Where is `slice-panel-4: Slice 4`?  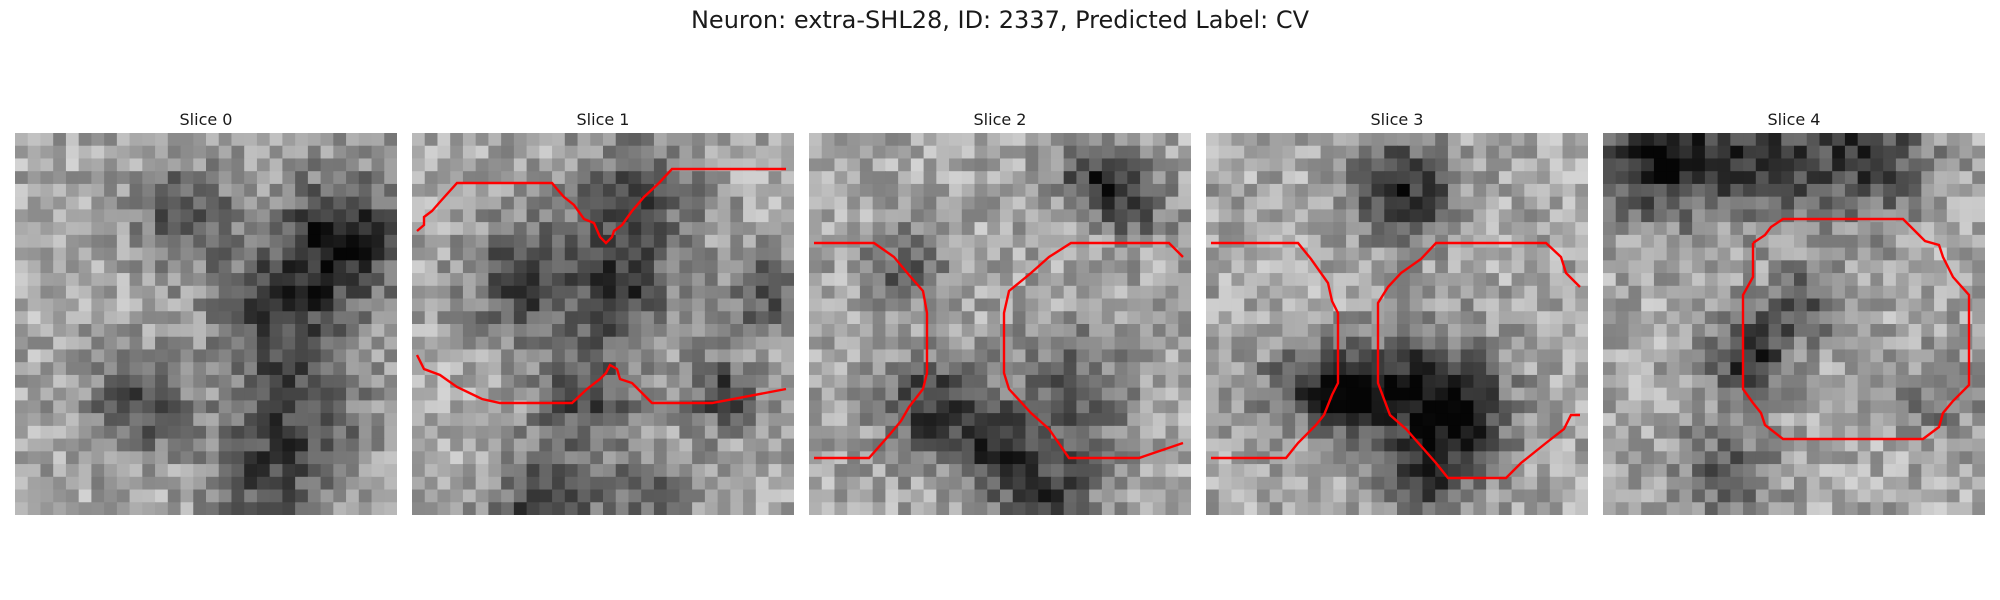
slice-panel-4: Slice 4 is located at coordinates (1794, 311).